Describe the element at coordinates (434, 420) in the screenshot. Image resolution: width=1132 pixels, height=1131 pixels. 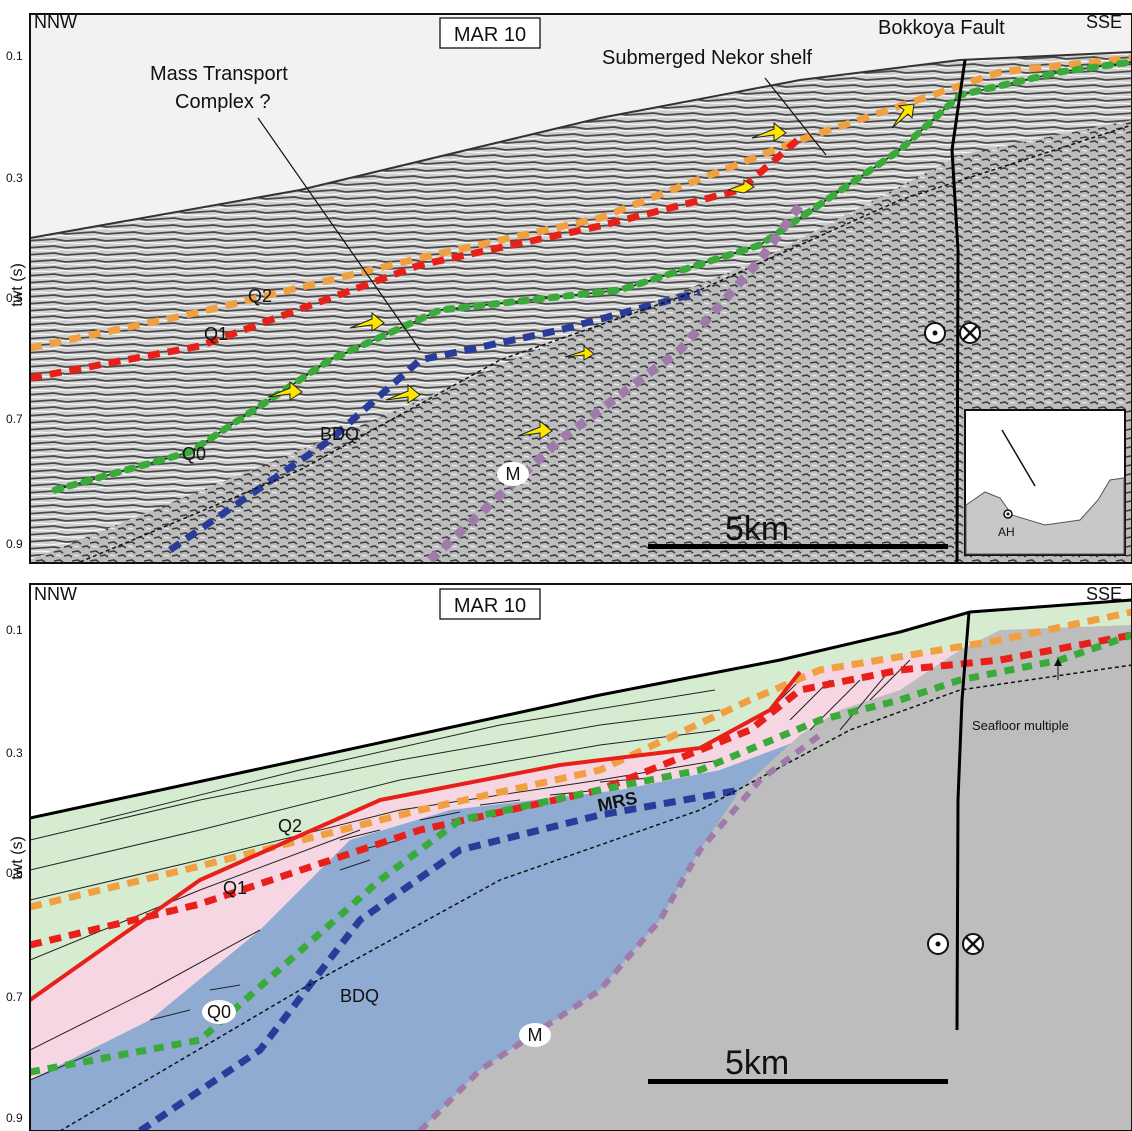
I see `horizon-bdq` at that location.